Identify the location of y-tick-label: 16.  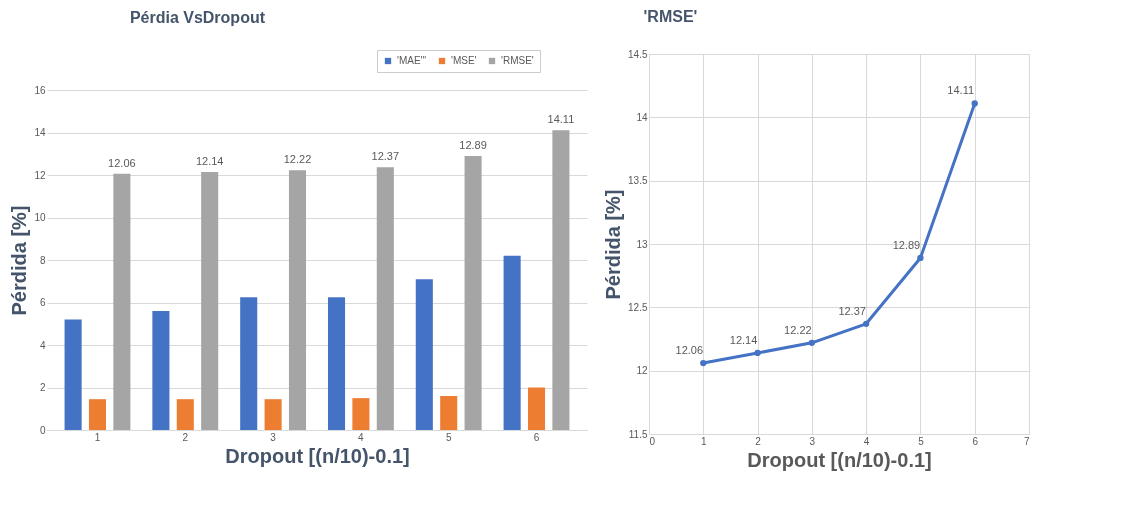
(40, 90).